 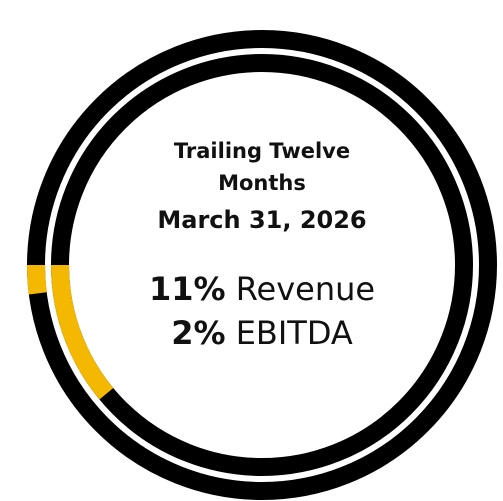 What do you see at coordinates (262, 167) in the screenshot?
I see `title: Trailing Twelve Months` at bounding box center [262, 167].